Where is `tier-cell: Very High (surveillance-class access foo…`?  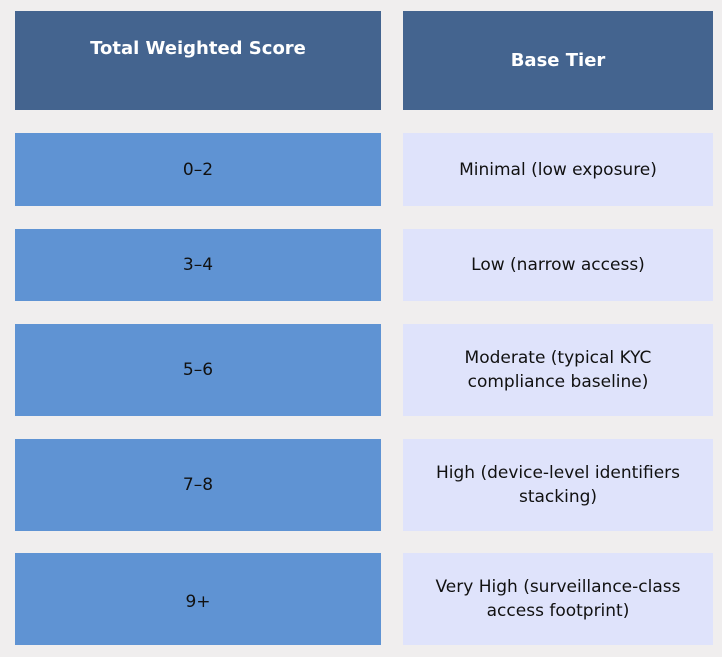 tier-cell: Very High (surveillance-class access foo… is located at coordinates (558, 599).